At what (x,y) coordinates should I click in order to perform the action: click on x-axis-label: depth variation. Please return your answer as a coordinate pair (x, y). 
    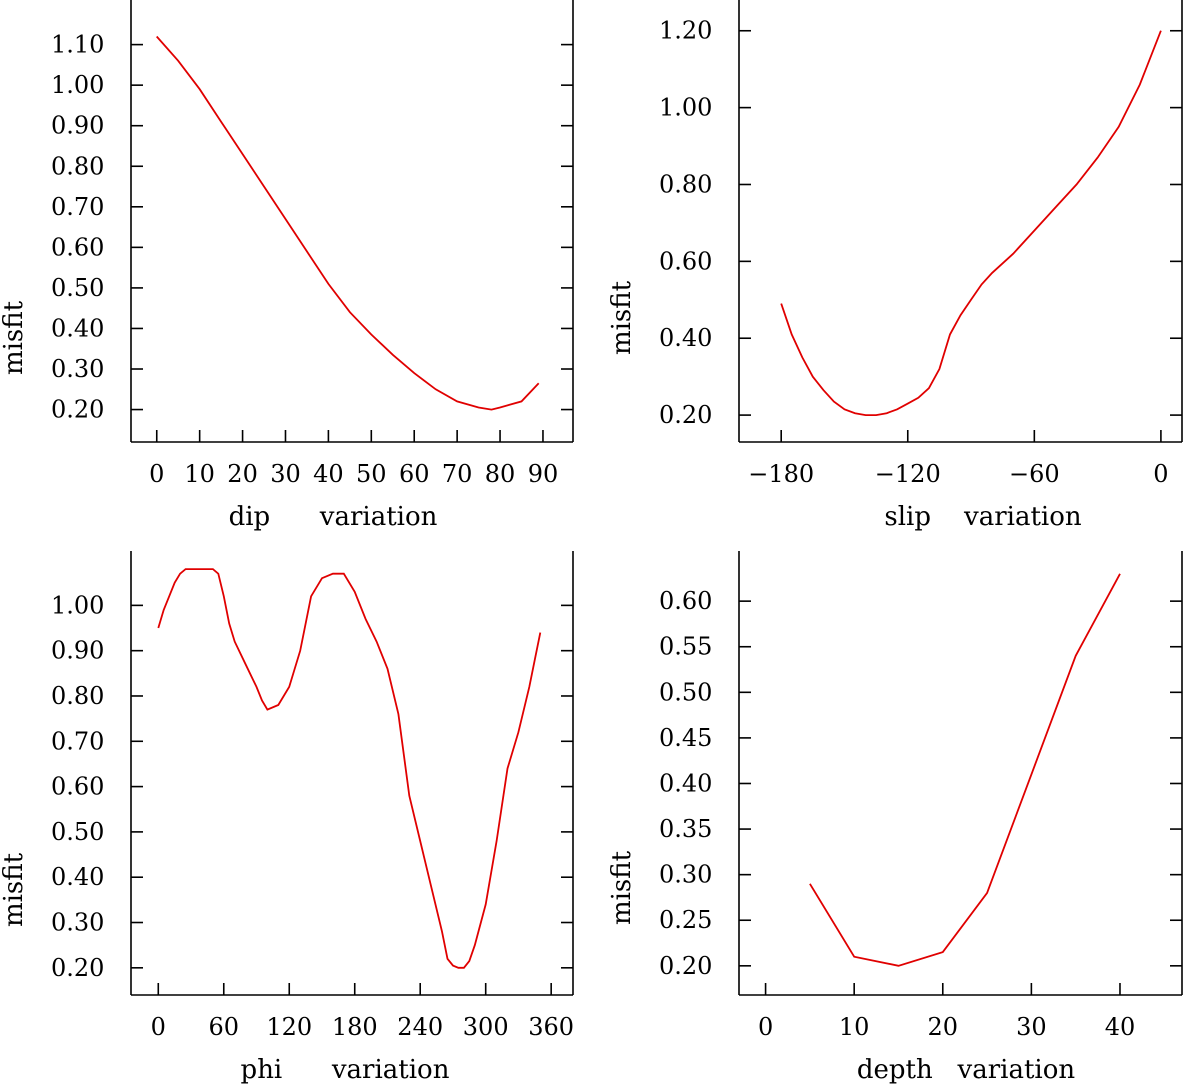
    Looking at the image, I should click on (966, 1070).